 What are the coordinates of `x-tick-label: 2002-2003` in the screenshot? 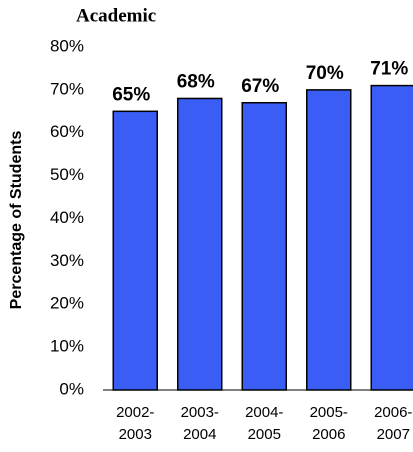 It's located at (135, 423).